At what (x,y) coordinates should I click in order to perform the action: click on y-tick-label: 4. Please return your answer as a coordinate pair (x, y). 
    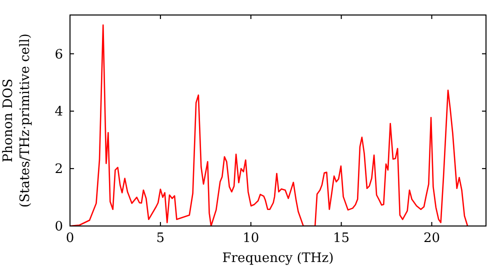
    Looking at the image, I should click on (58, 112).